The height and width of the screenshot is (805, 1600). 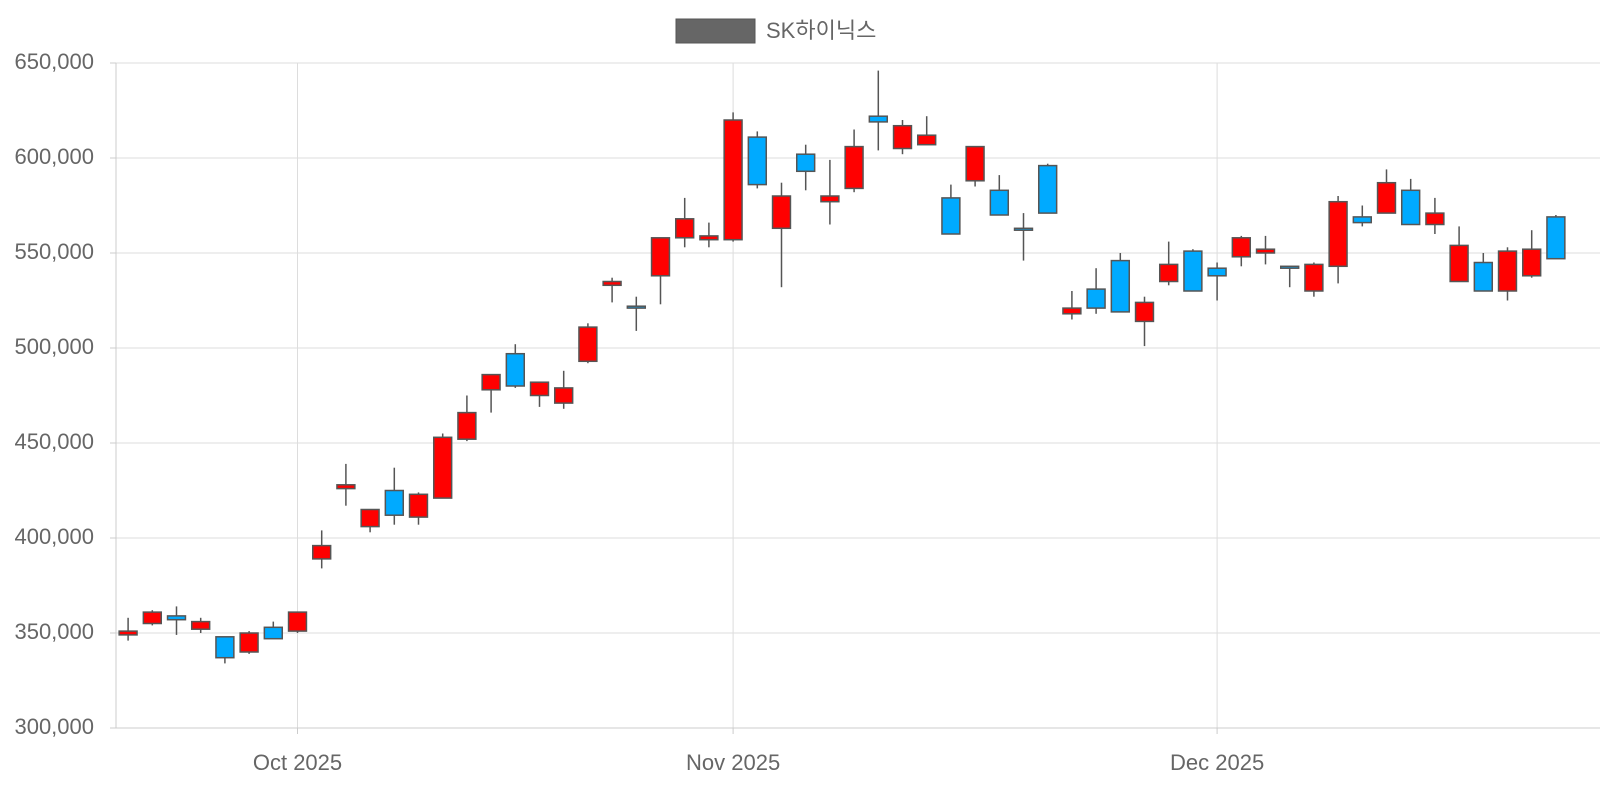 What do you see at coordinates (54, 726) in the screenshot?
I see `y-tick-label: 300,000` at bounding box center [54, 726].